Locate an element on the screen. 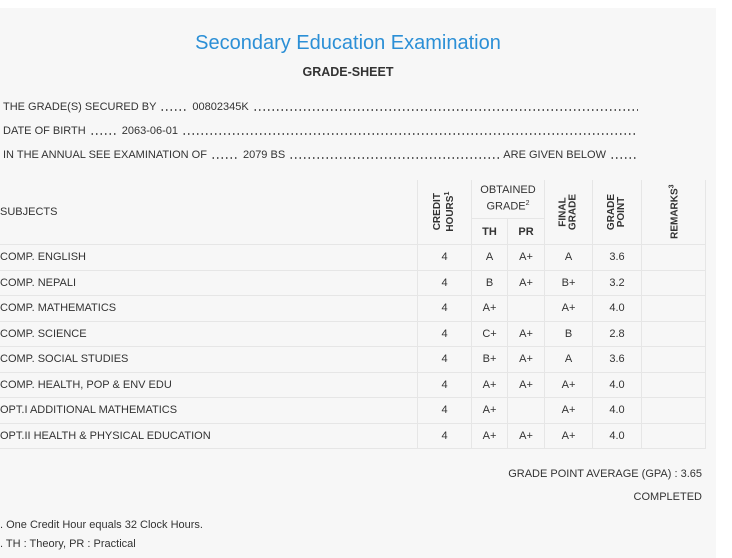 The height and width of the screenshot is (558, 732). cell-text: 2.8 is located at coordinates (617, 333).